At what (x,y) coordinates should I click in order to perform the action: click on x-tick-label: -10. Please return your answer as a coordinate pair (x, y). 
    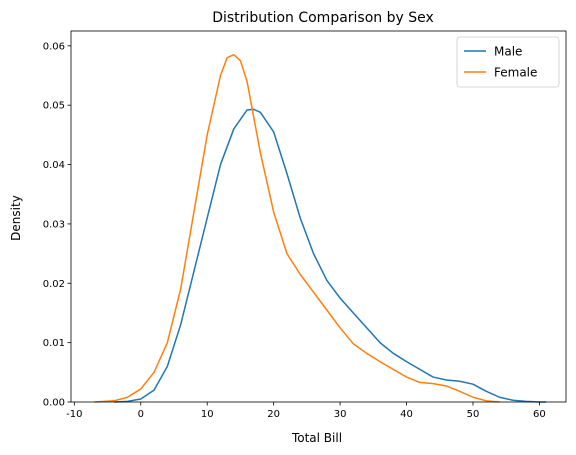
    Looking at the image, I should click on (74, 414).